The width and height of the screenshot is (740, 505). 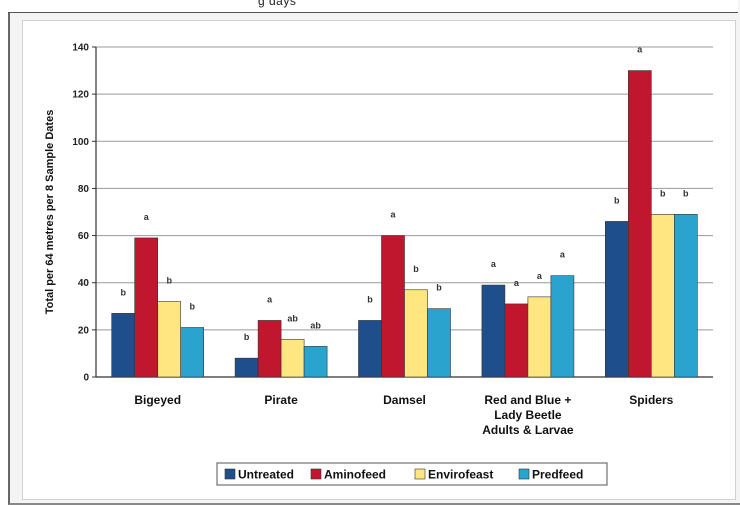 I want to click on x-category-label: Red and Blue +, so click(x=527, y=400).